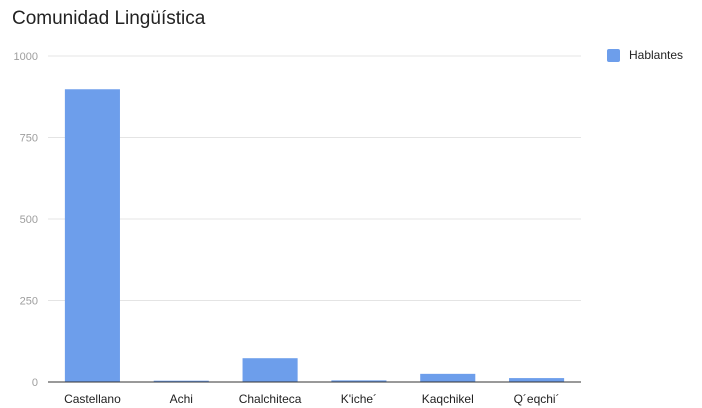 Image resolution: width=702 pixels, height=408 pixels. What do you see at coordinates (656, 55) in the screenshot?
I see `legend-label: Hablantes` at bounding box center [656, 55].